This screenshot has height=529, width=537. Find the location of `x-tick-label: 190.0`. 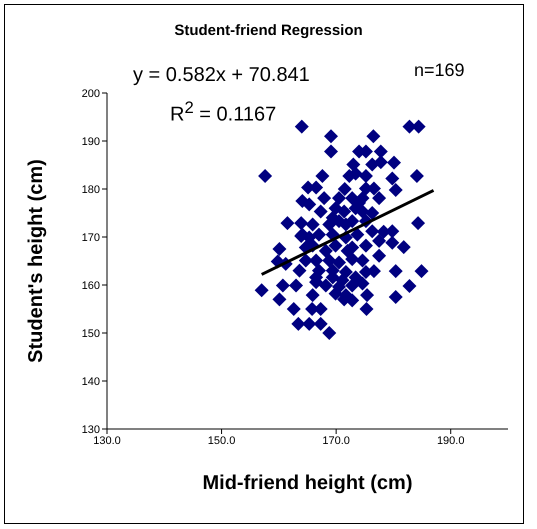

x-tick-label: 190.0 is located at coordinates (450, 440).